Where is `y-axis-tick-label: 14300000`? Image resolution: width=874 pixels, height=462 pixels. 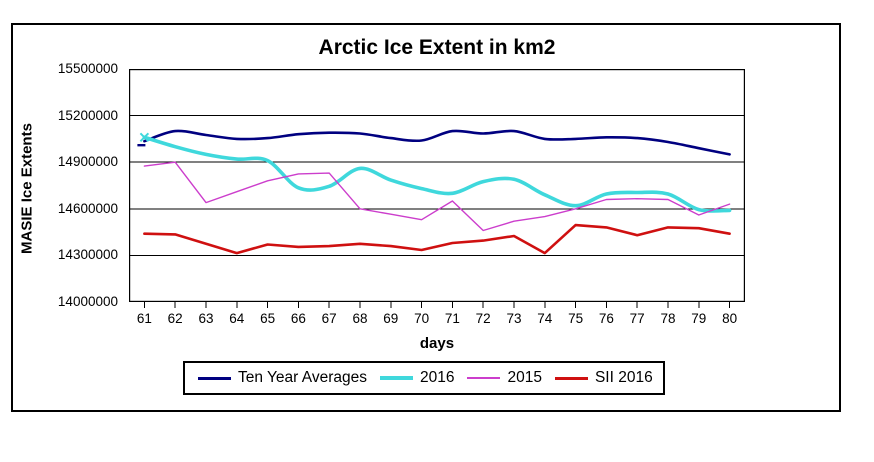
y-axis-tick-label: 14300000 is located at coordinates (87, 255).